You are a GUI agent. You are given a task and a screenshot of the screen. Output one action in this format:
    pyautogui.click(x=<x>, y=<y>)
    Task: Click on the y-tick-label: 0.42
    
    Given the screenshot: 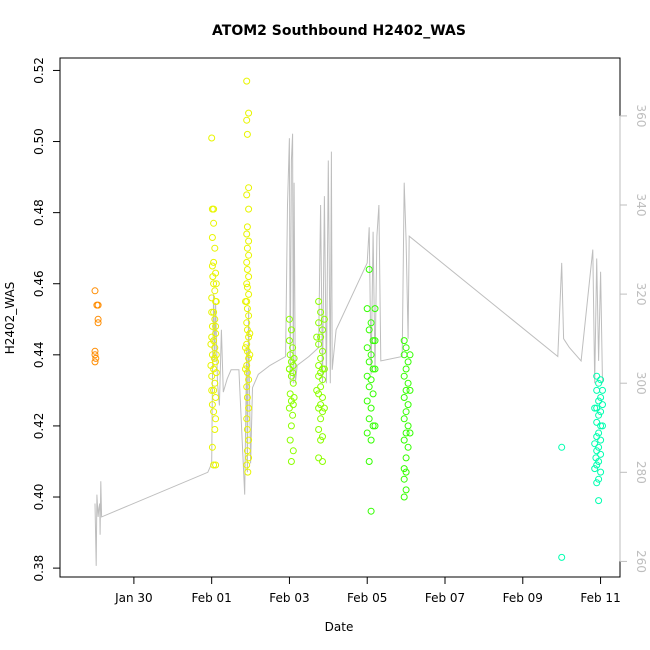 What is the action you would take?
    pyautogui.click(x=39, y=426)
    